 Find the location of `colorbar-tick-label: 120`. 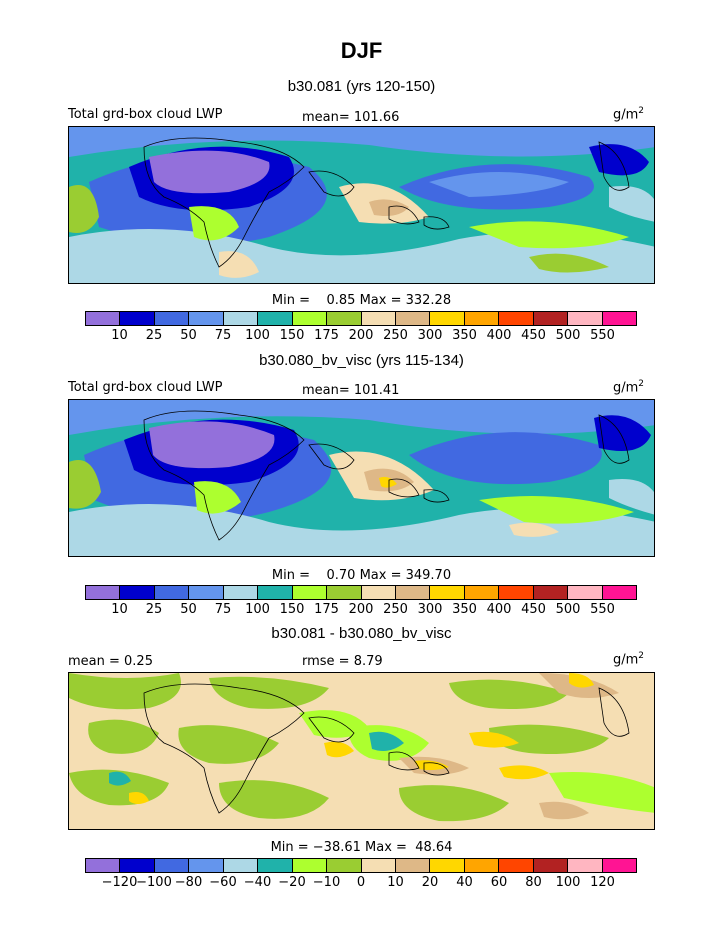

colorbar-tick-label: 120 is located at coordinates (602, 882).